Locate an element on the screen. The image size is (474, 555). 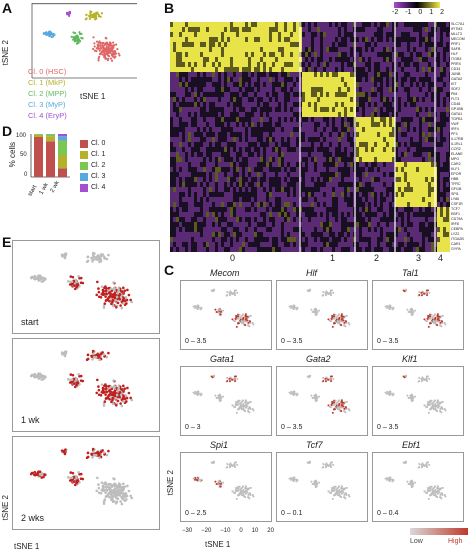
legend-text: Cl. 1 is located at coordinates (98, 154).